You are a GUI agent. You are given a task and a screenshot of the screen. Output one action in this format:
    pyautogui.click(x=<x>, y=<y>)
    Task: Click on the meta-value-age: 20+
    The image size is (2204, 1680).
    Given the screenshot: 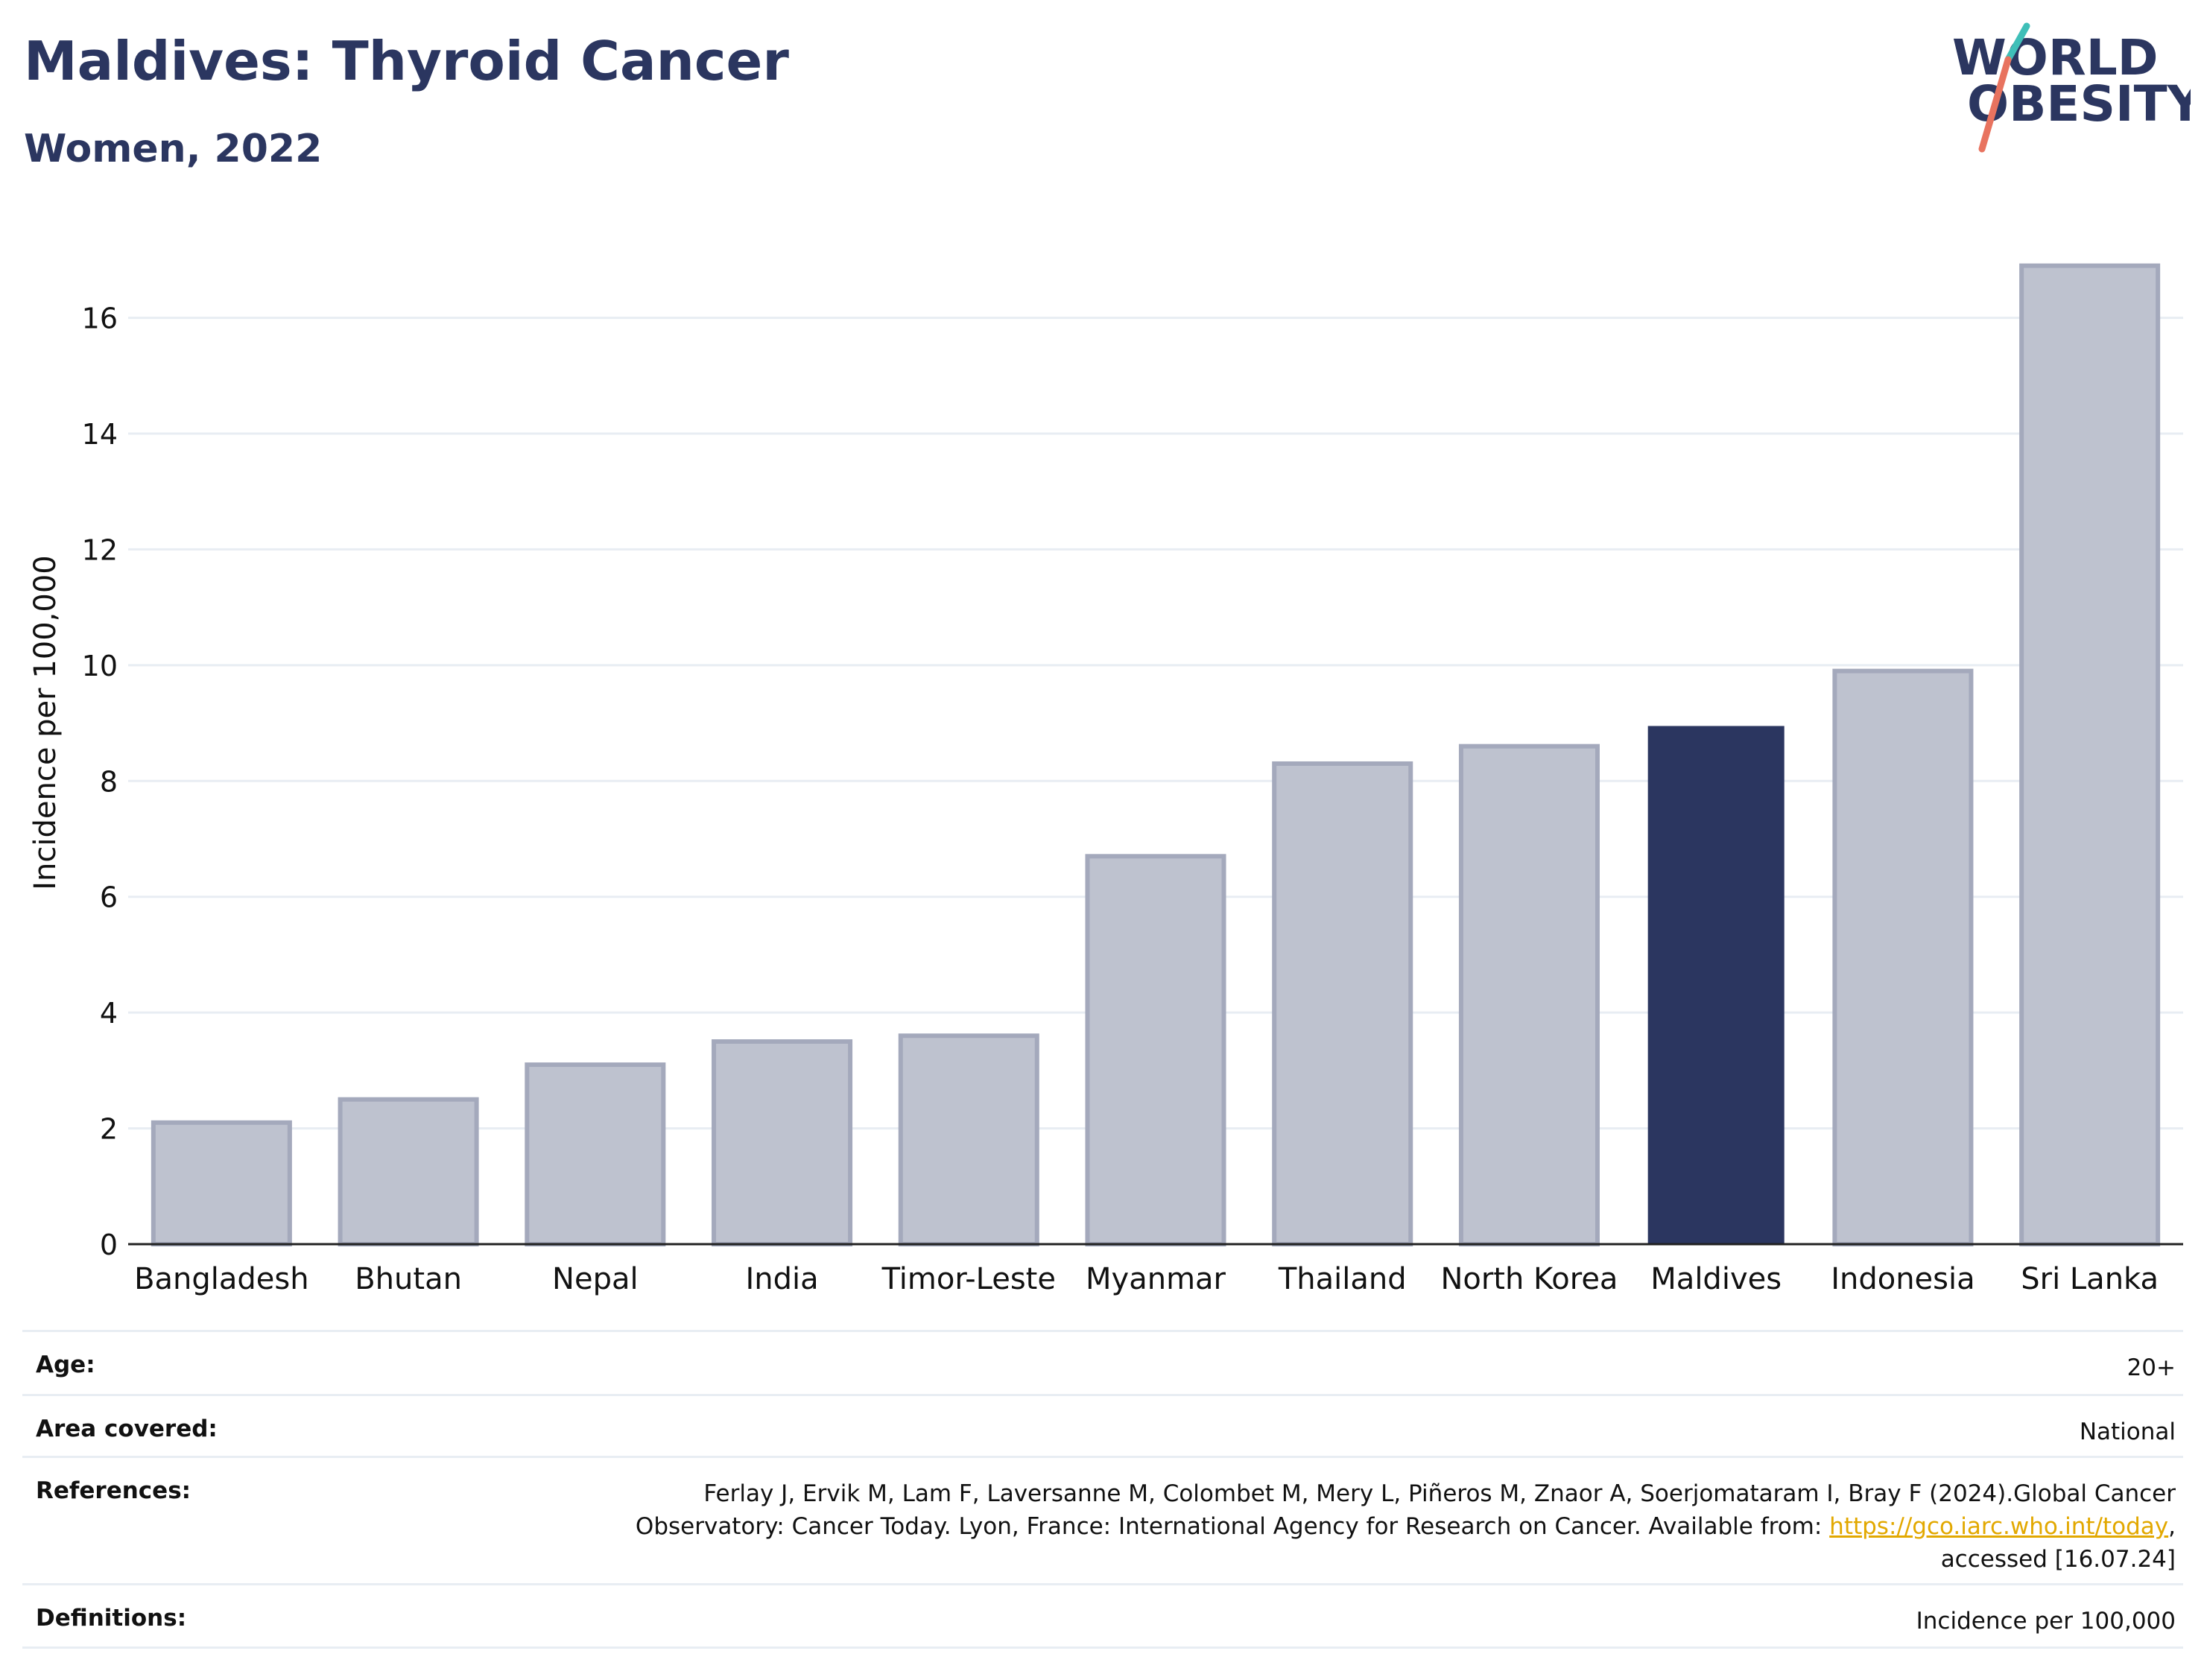 What is the action you would take?
    pyautogui.click(x=2151, y=1367)
    